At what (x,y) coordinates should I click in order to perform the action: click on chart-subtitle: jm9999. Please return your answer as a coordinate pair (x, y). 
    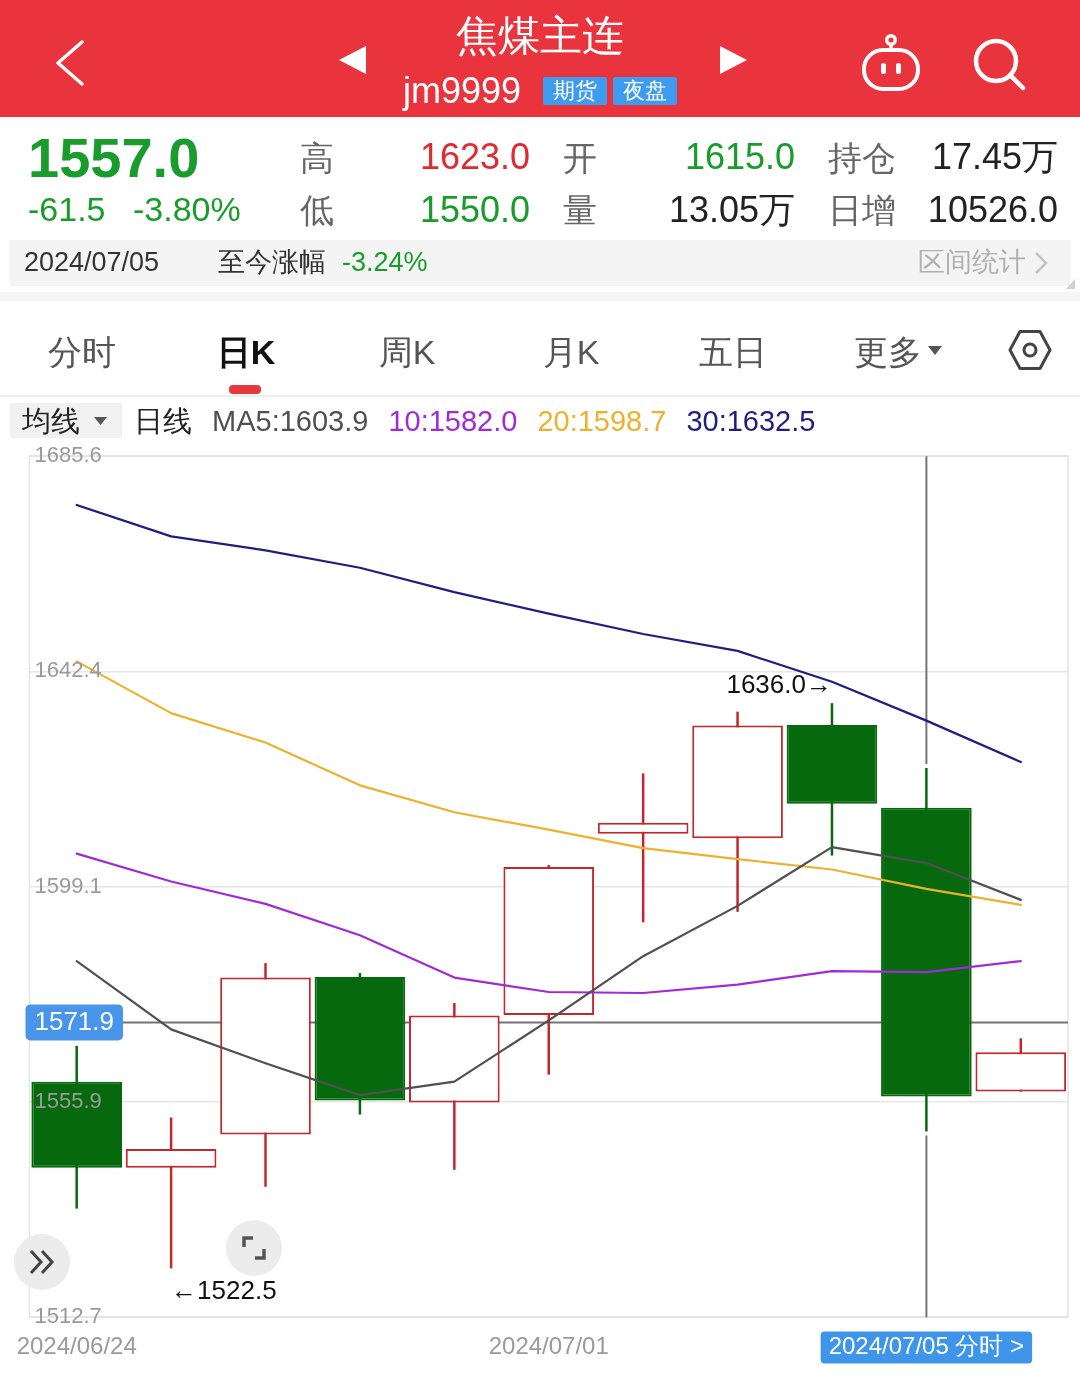
    Looking at the image, I should click on (462, 90).